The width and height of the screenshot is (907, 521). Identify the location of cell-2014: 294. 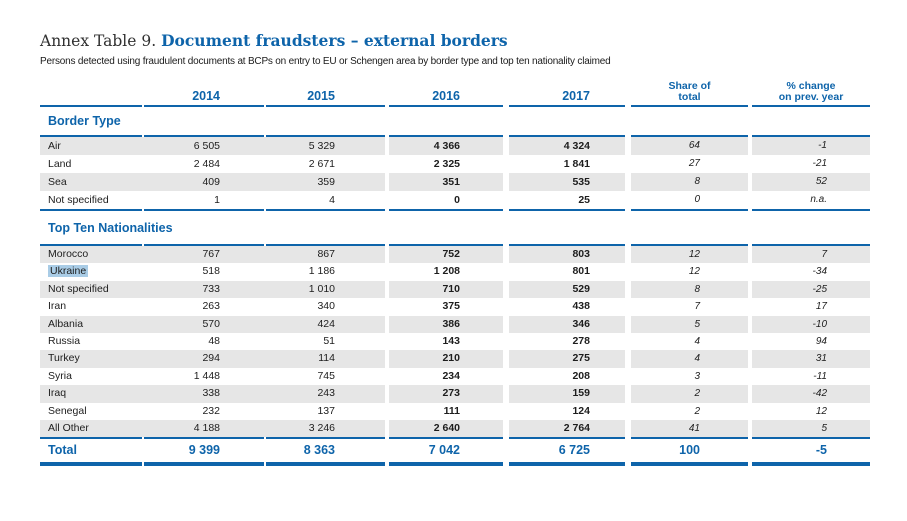
(205, 359).